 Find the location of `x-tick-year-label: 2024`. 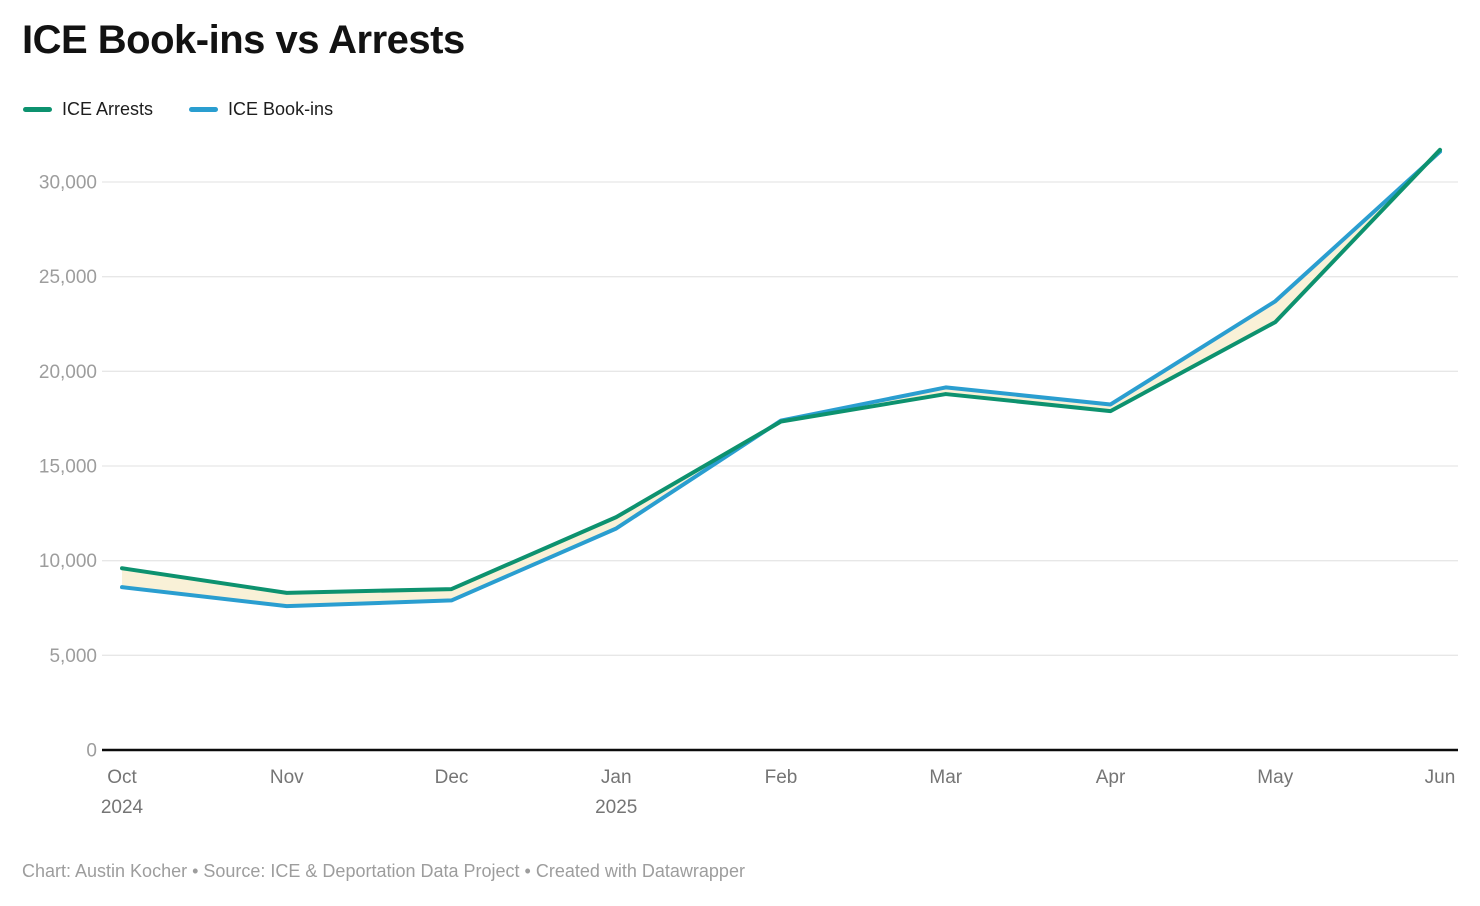

x-tick-year-label: 2024 is located at coordinates (122, 807).